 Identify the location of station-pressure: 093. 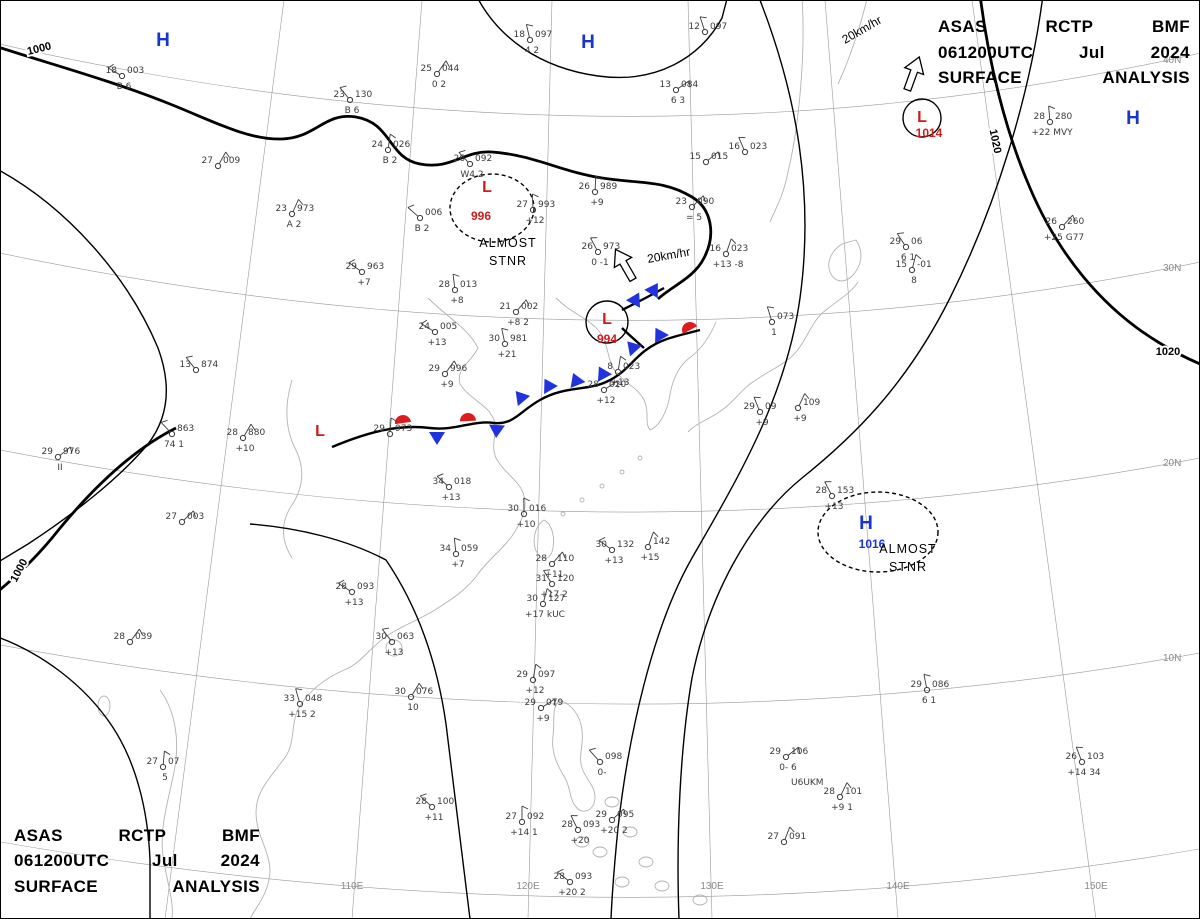
(591, 825).